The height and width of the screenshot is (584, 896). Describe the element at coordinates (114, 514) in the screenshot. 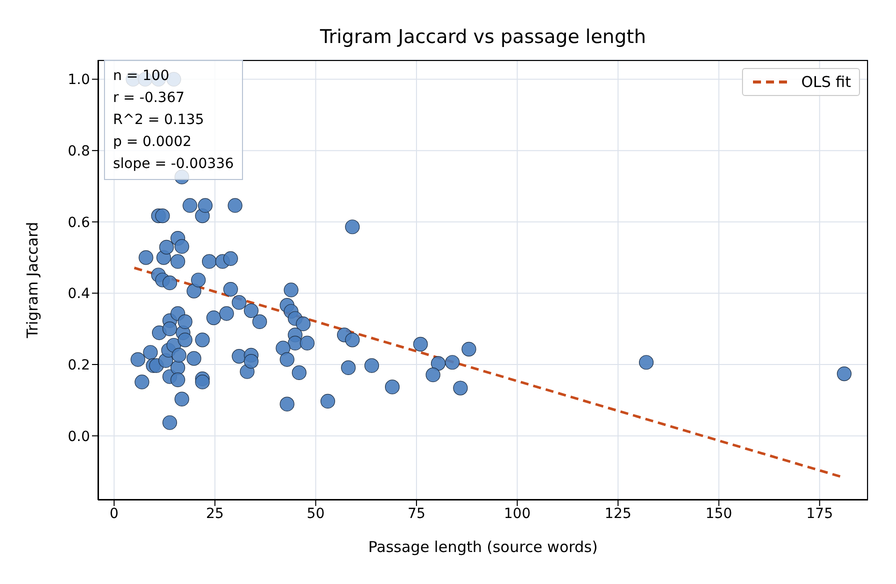

I see `x-tick-label: 0` at that location.